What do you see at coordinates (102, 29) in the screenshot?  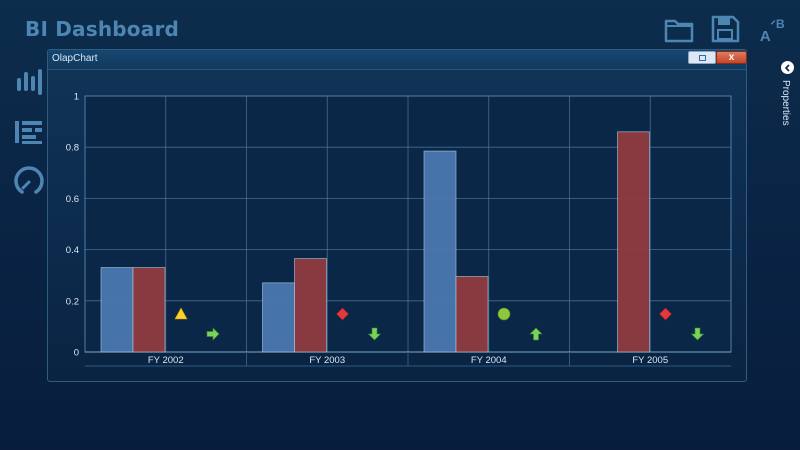 I see `app-title: BI Dashboard` at bounding box center [102, 29].